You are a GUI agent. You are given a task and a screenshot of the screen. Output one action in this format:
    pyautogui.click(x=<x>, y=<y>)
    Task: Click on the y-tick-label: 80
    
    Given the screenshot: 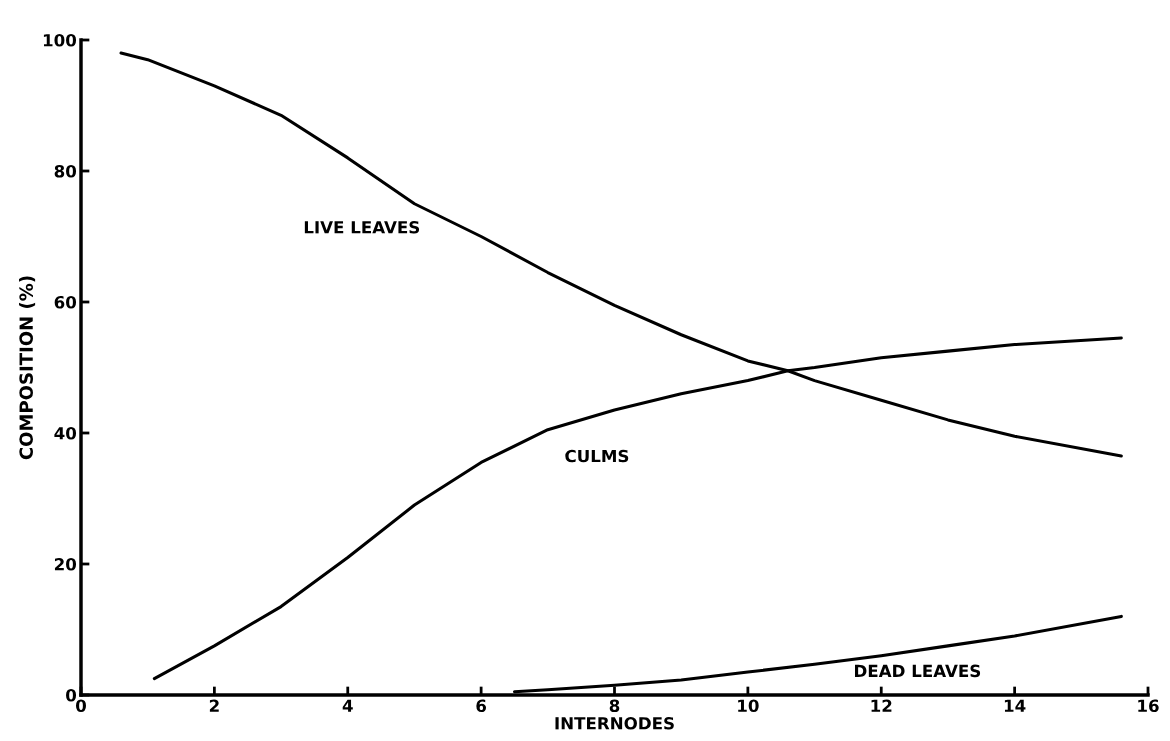 What is the action you would take?
    pyautogui.click(x=65, y=171)
    